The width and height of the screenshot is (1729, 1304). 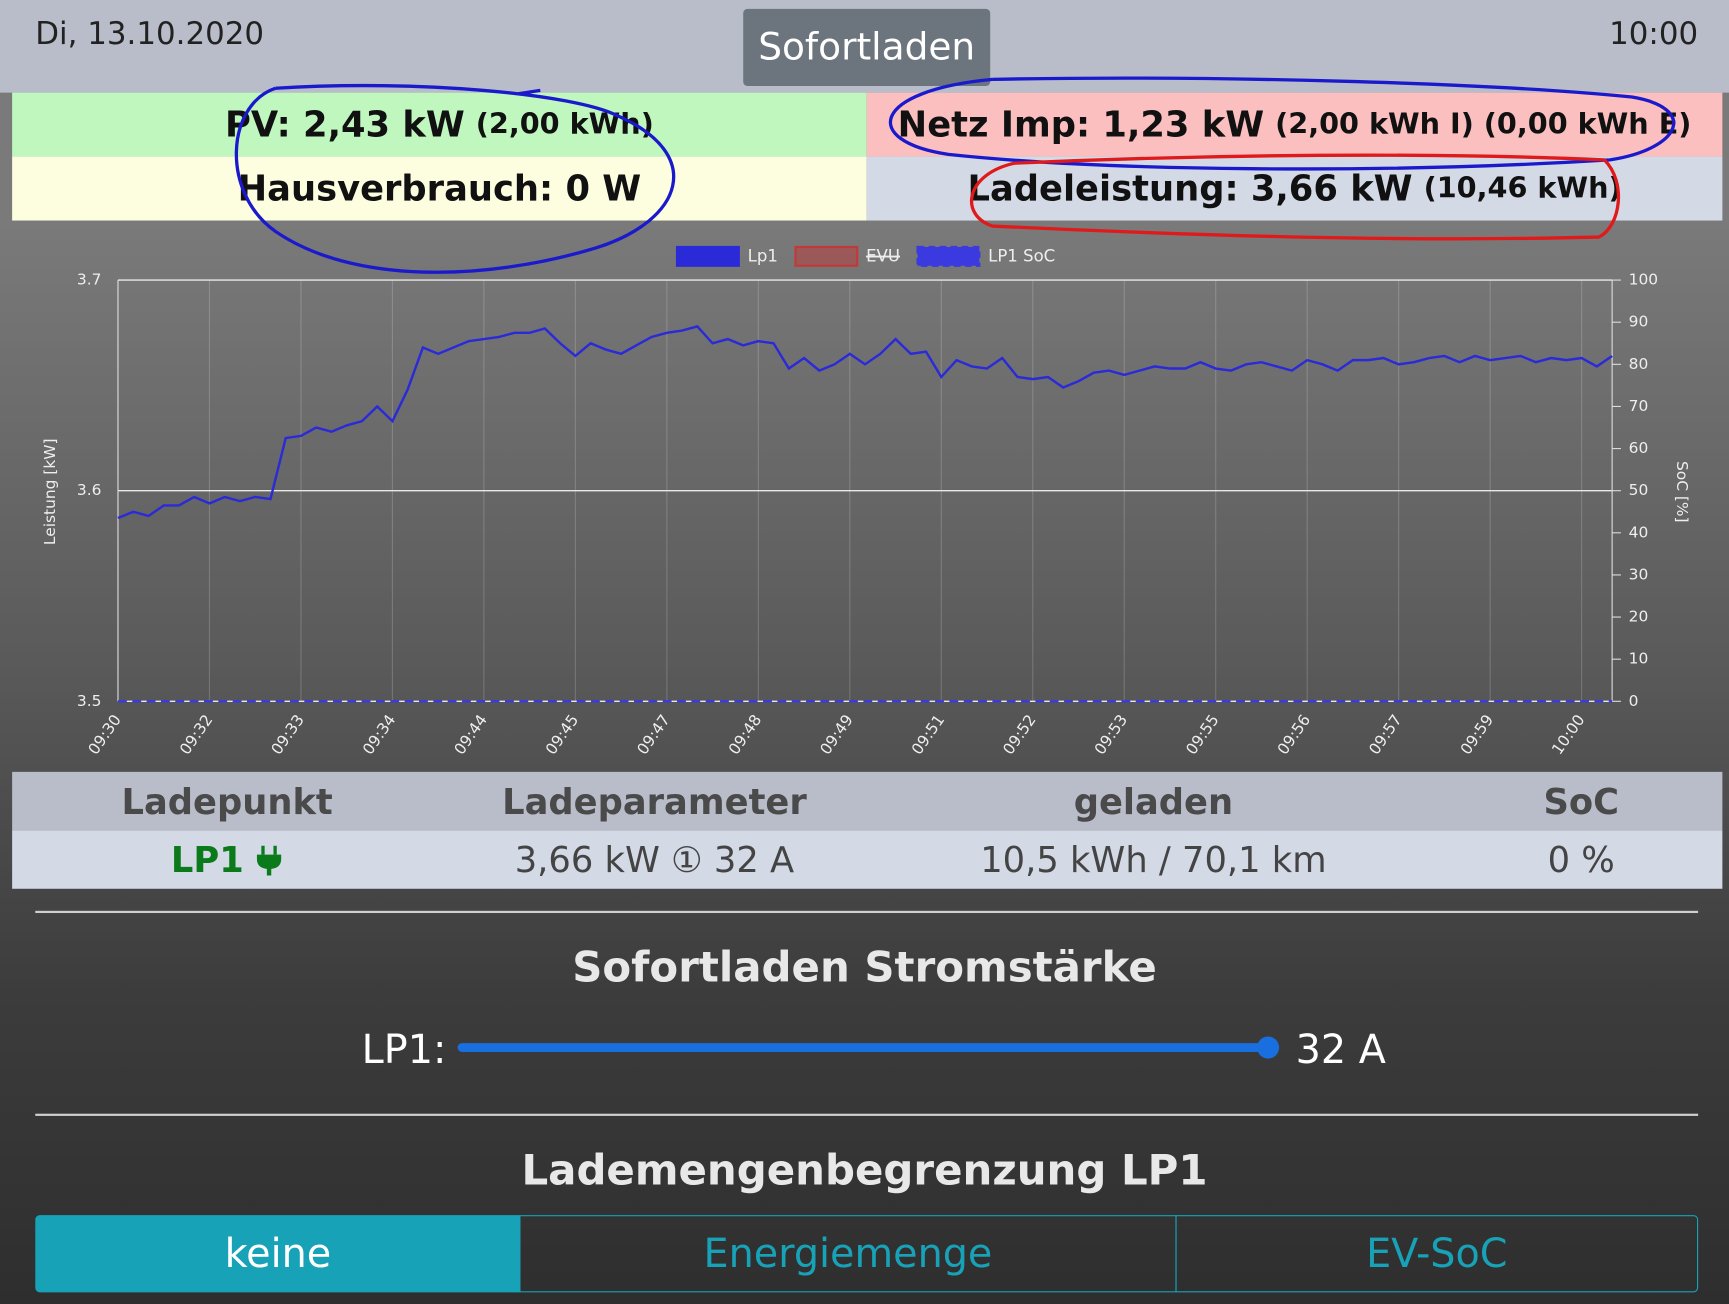 What do you see at coordinates (1643, 280) in the screenshot?
I see `y2-tick-label: 100` at bounding box center [1643, 280].